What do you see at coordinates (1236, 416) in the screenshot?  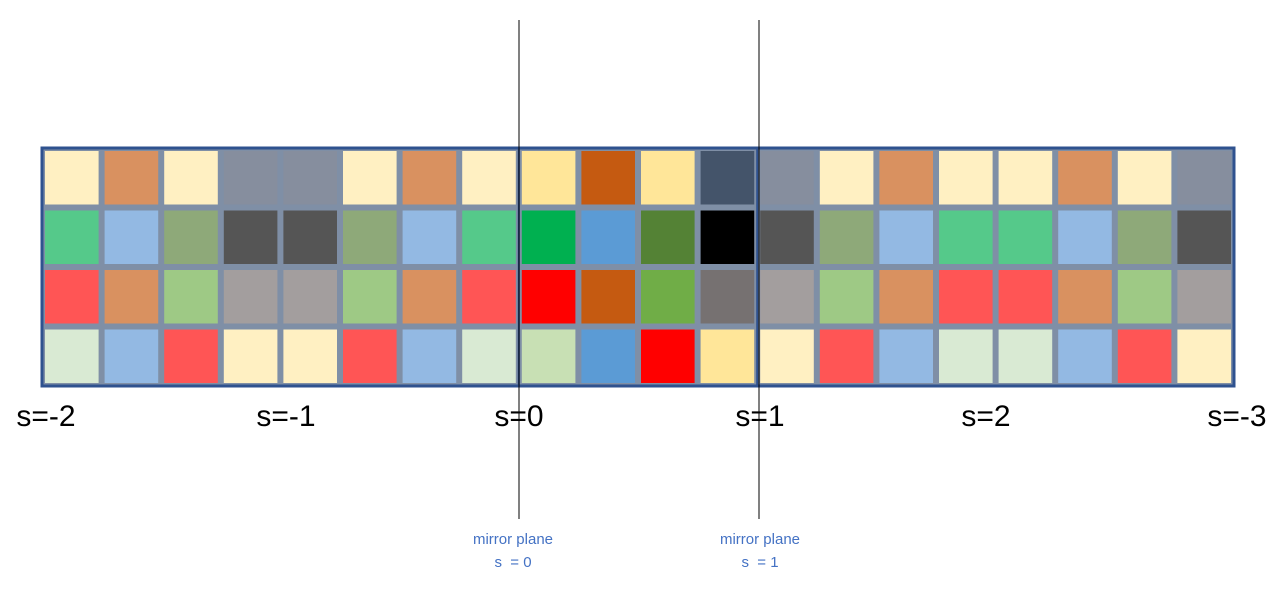 I see `s-label-minus-3: s=-3` at bounding box center [1236, 416].